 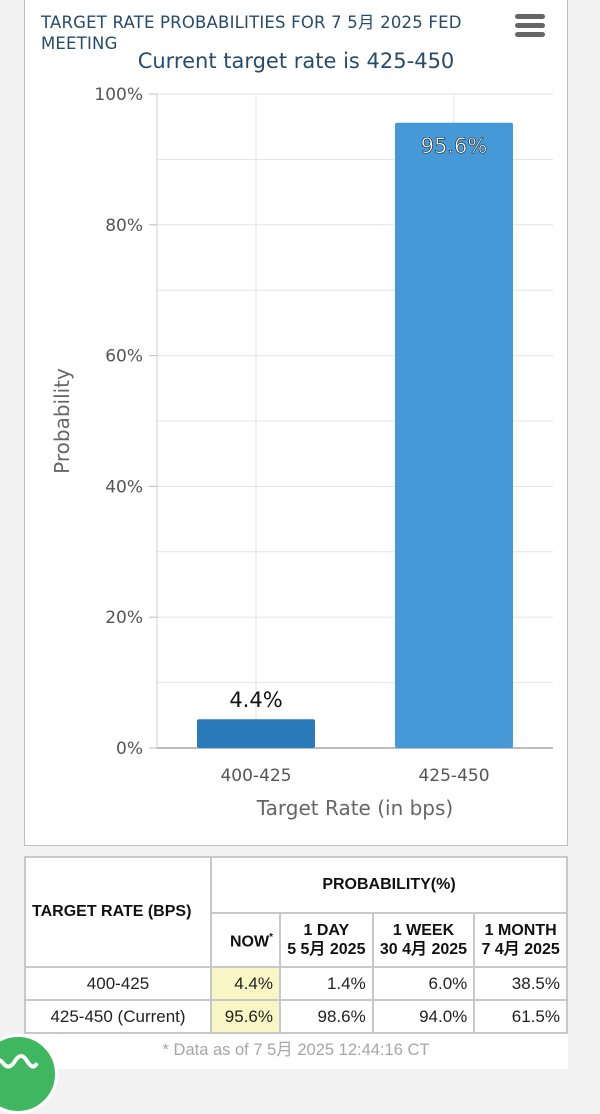 What do you see at coordinates (118, 1016) in the screenshot?
I see `cell-rate: 425-450 (Current)` at bounding box center [118, 1016].